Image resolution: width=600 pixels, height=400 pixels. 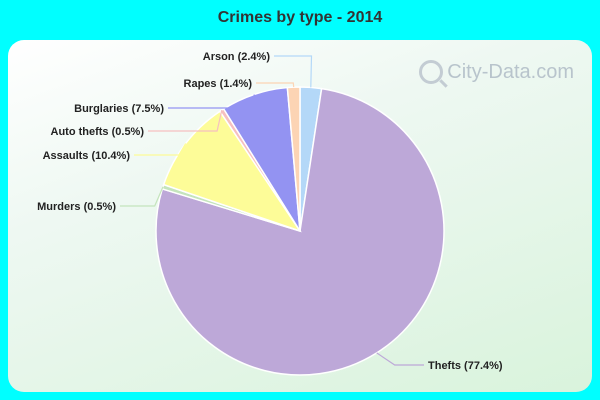 I want to click on watermark-text: City-Data.com, so click(x=510, y=71).